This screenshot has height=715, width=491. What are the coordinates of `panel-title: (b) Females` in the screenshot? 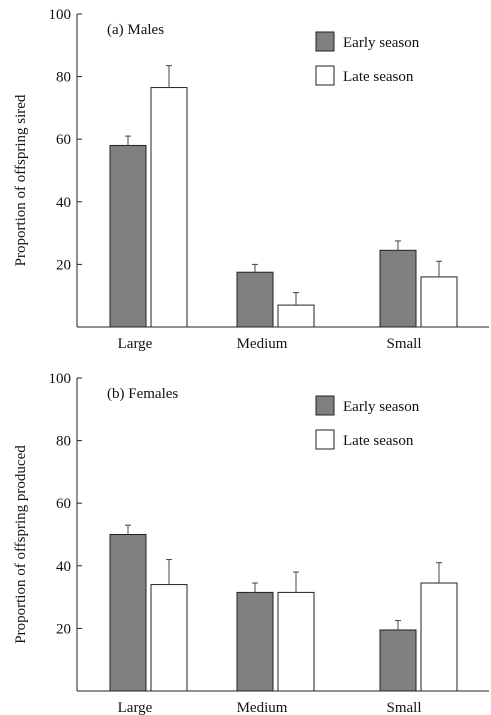 It's located at (142, 394).